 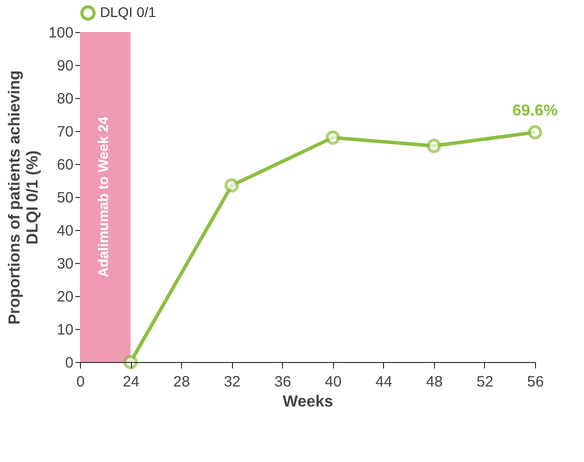 I want to click on legend-label: DLQI 0/1, so click(x=128, y=12).